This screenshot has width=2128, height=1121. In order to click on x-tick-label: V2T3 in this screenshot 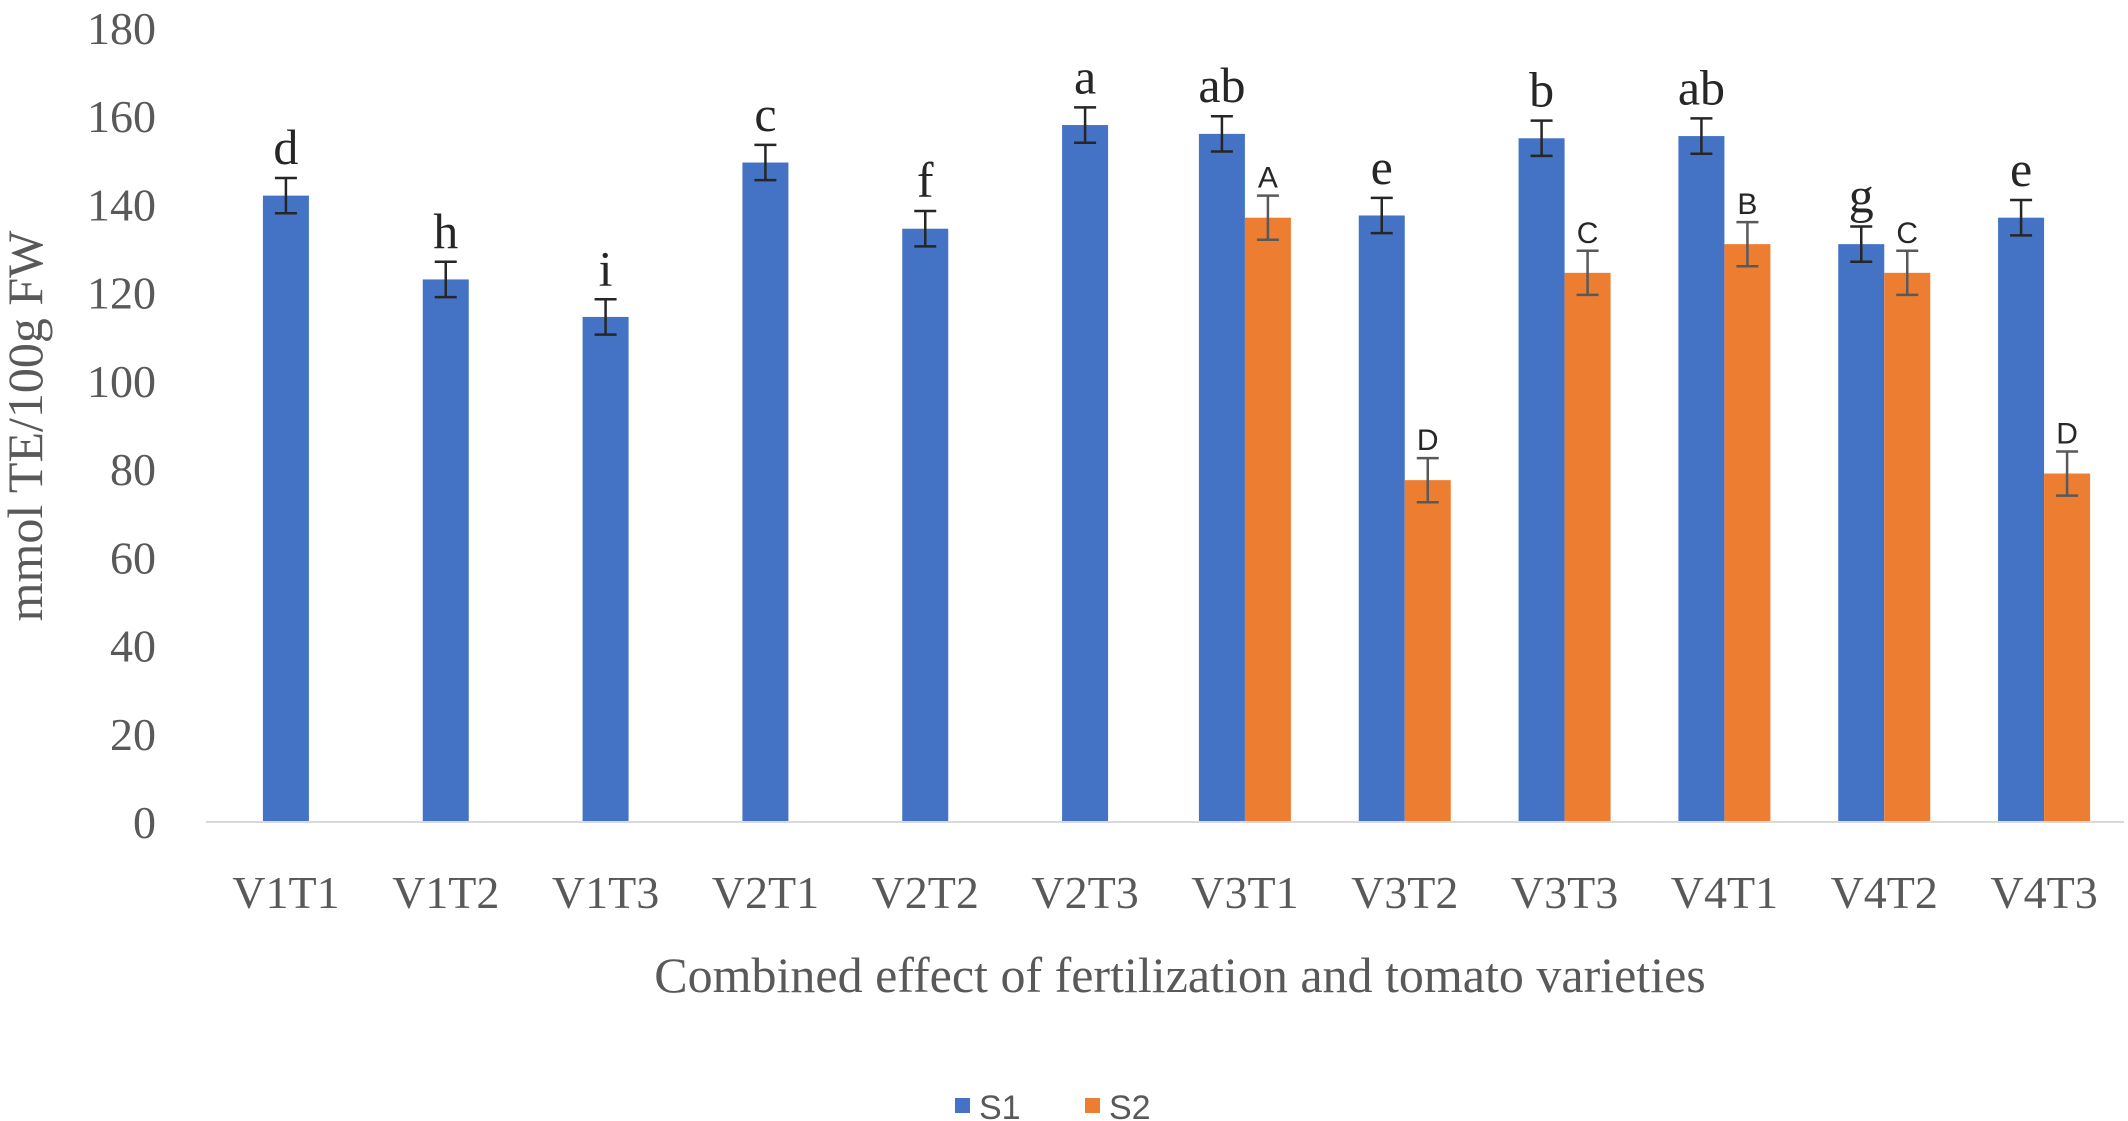, I will do `click(1084, 892)`.